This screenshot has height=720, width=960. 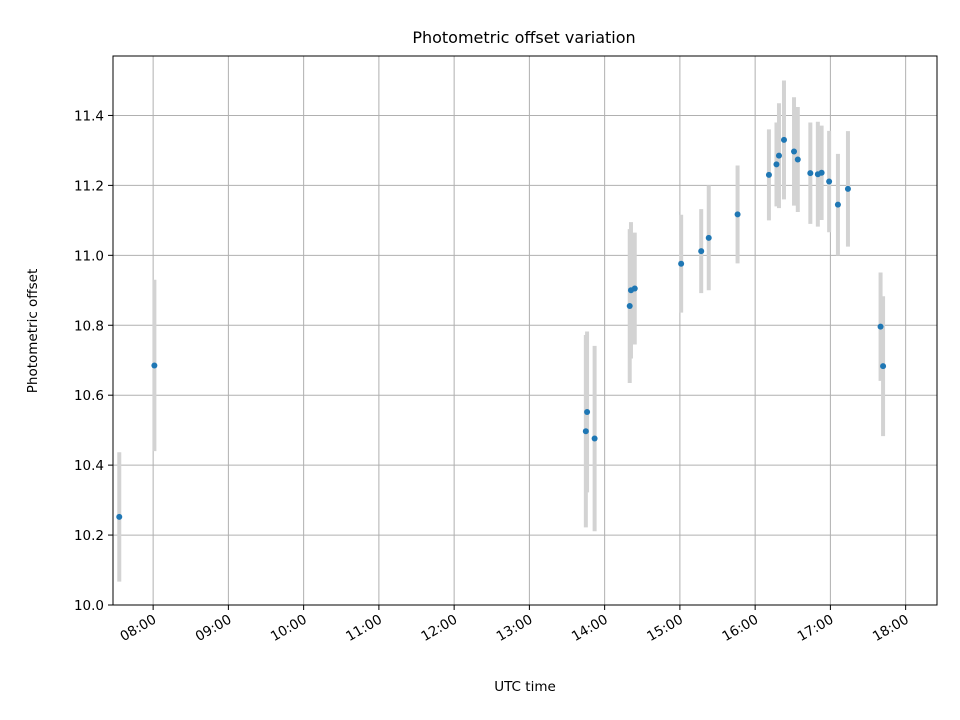 I want to click on x-axis-label: UTC time, so click(x=525, y=687).